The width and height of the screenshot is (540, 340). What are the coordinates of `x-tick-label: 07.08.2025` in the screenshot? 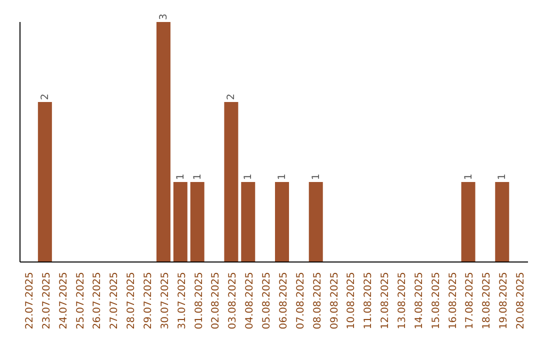 It's located at (300, 301).